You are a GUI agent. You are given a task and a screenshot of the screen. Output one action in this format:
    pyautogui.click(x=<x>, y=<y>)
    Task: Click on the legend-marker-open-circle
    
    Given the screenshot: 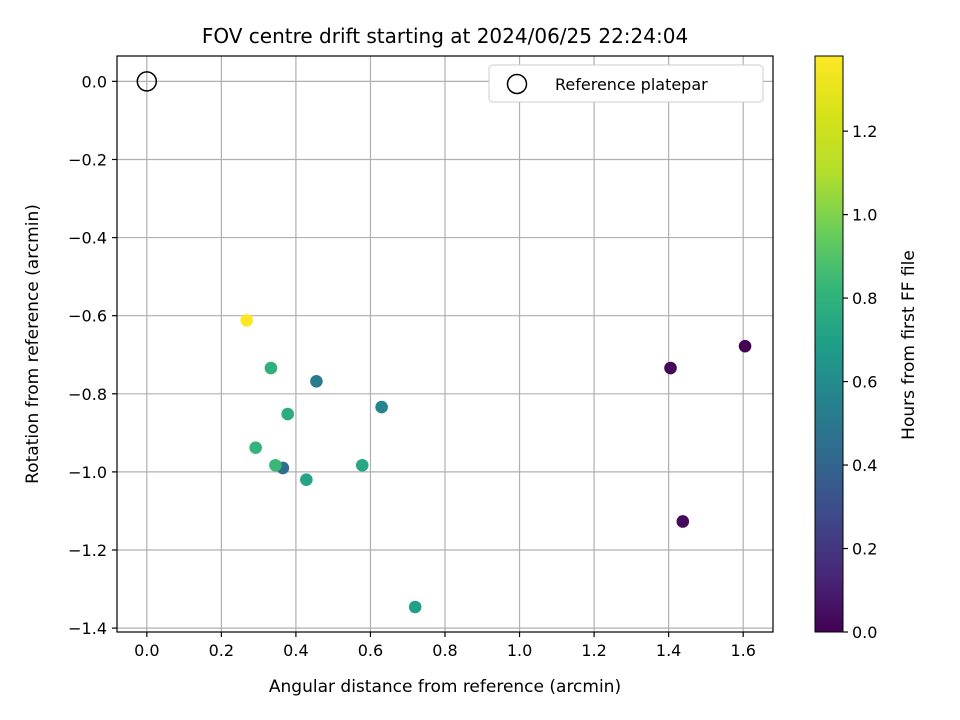 What is the action you would take?
    pyautogui.click(x=517, y=84)
    